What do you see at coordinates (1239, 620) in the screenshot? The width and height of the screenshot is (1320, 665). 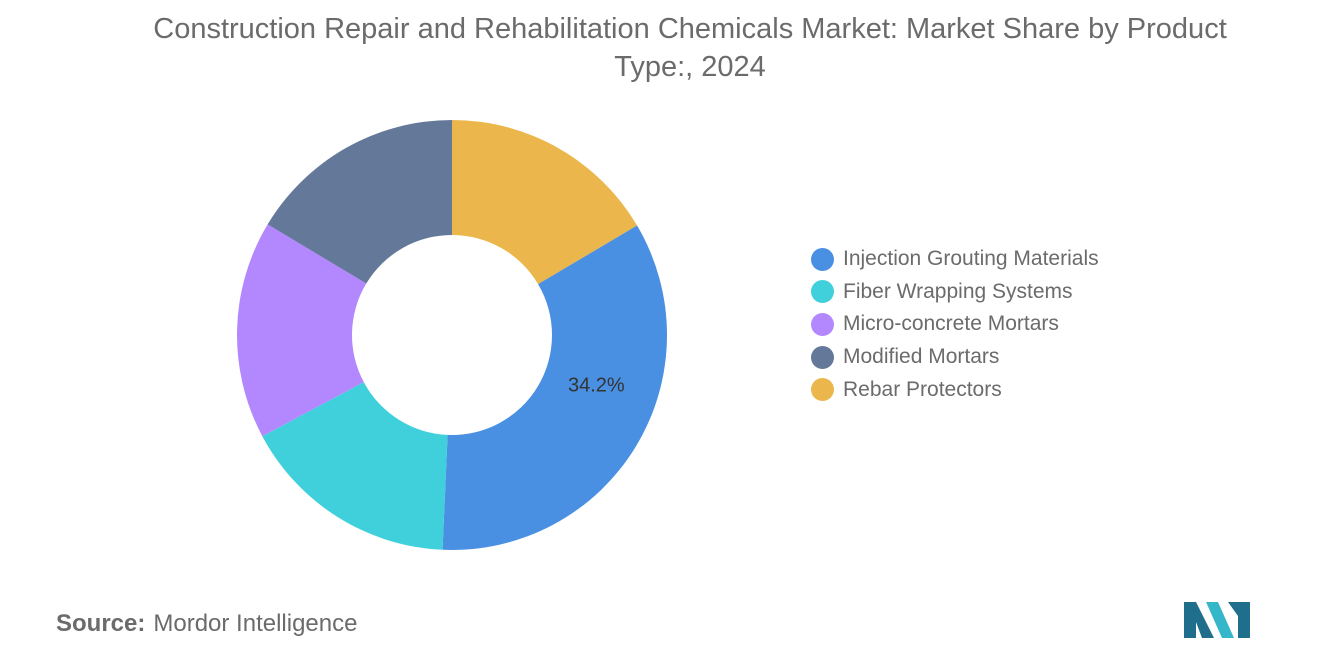 I see `logo-right-stroke` at bounding box center [1239, 620].